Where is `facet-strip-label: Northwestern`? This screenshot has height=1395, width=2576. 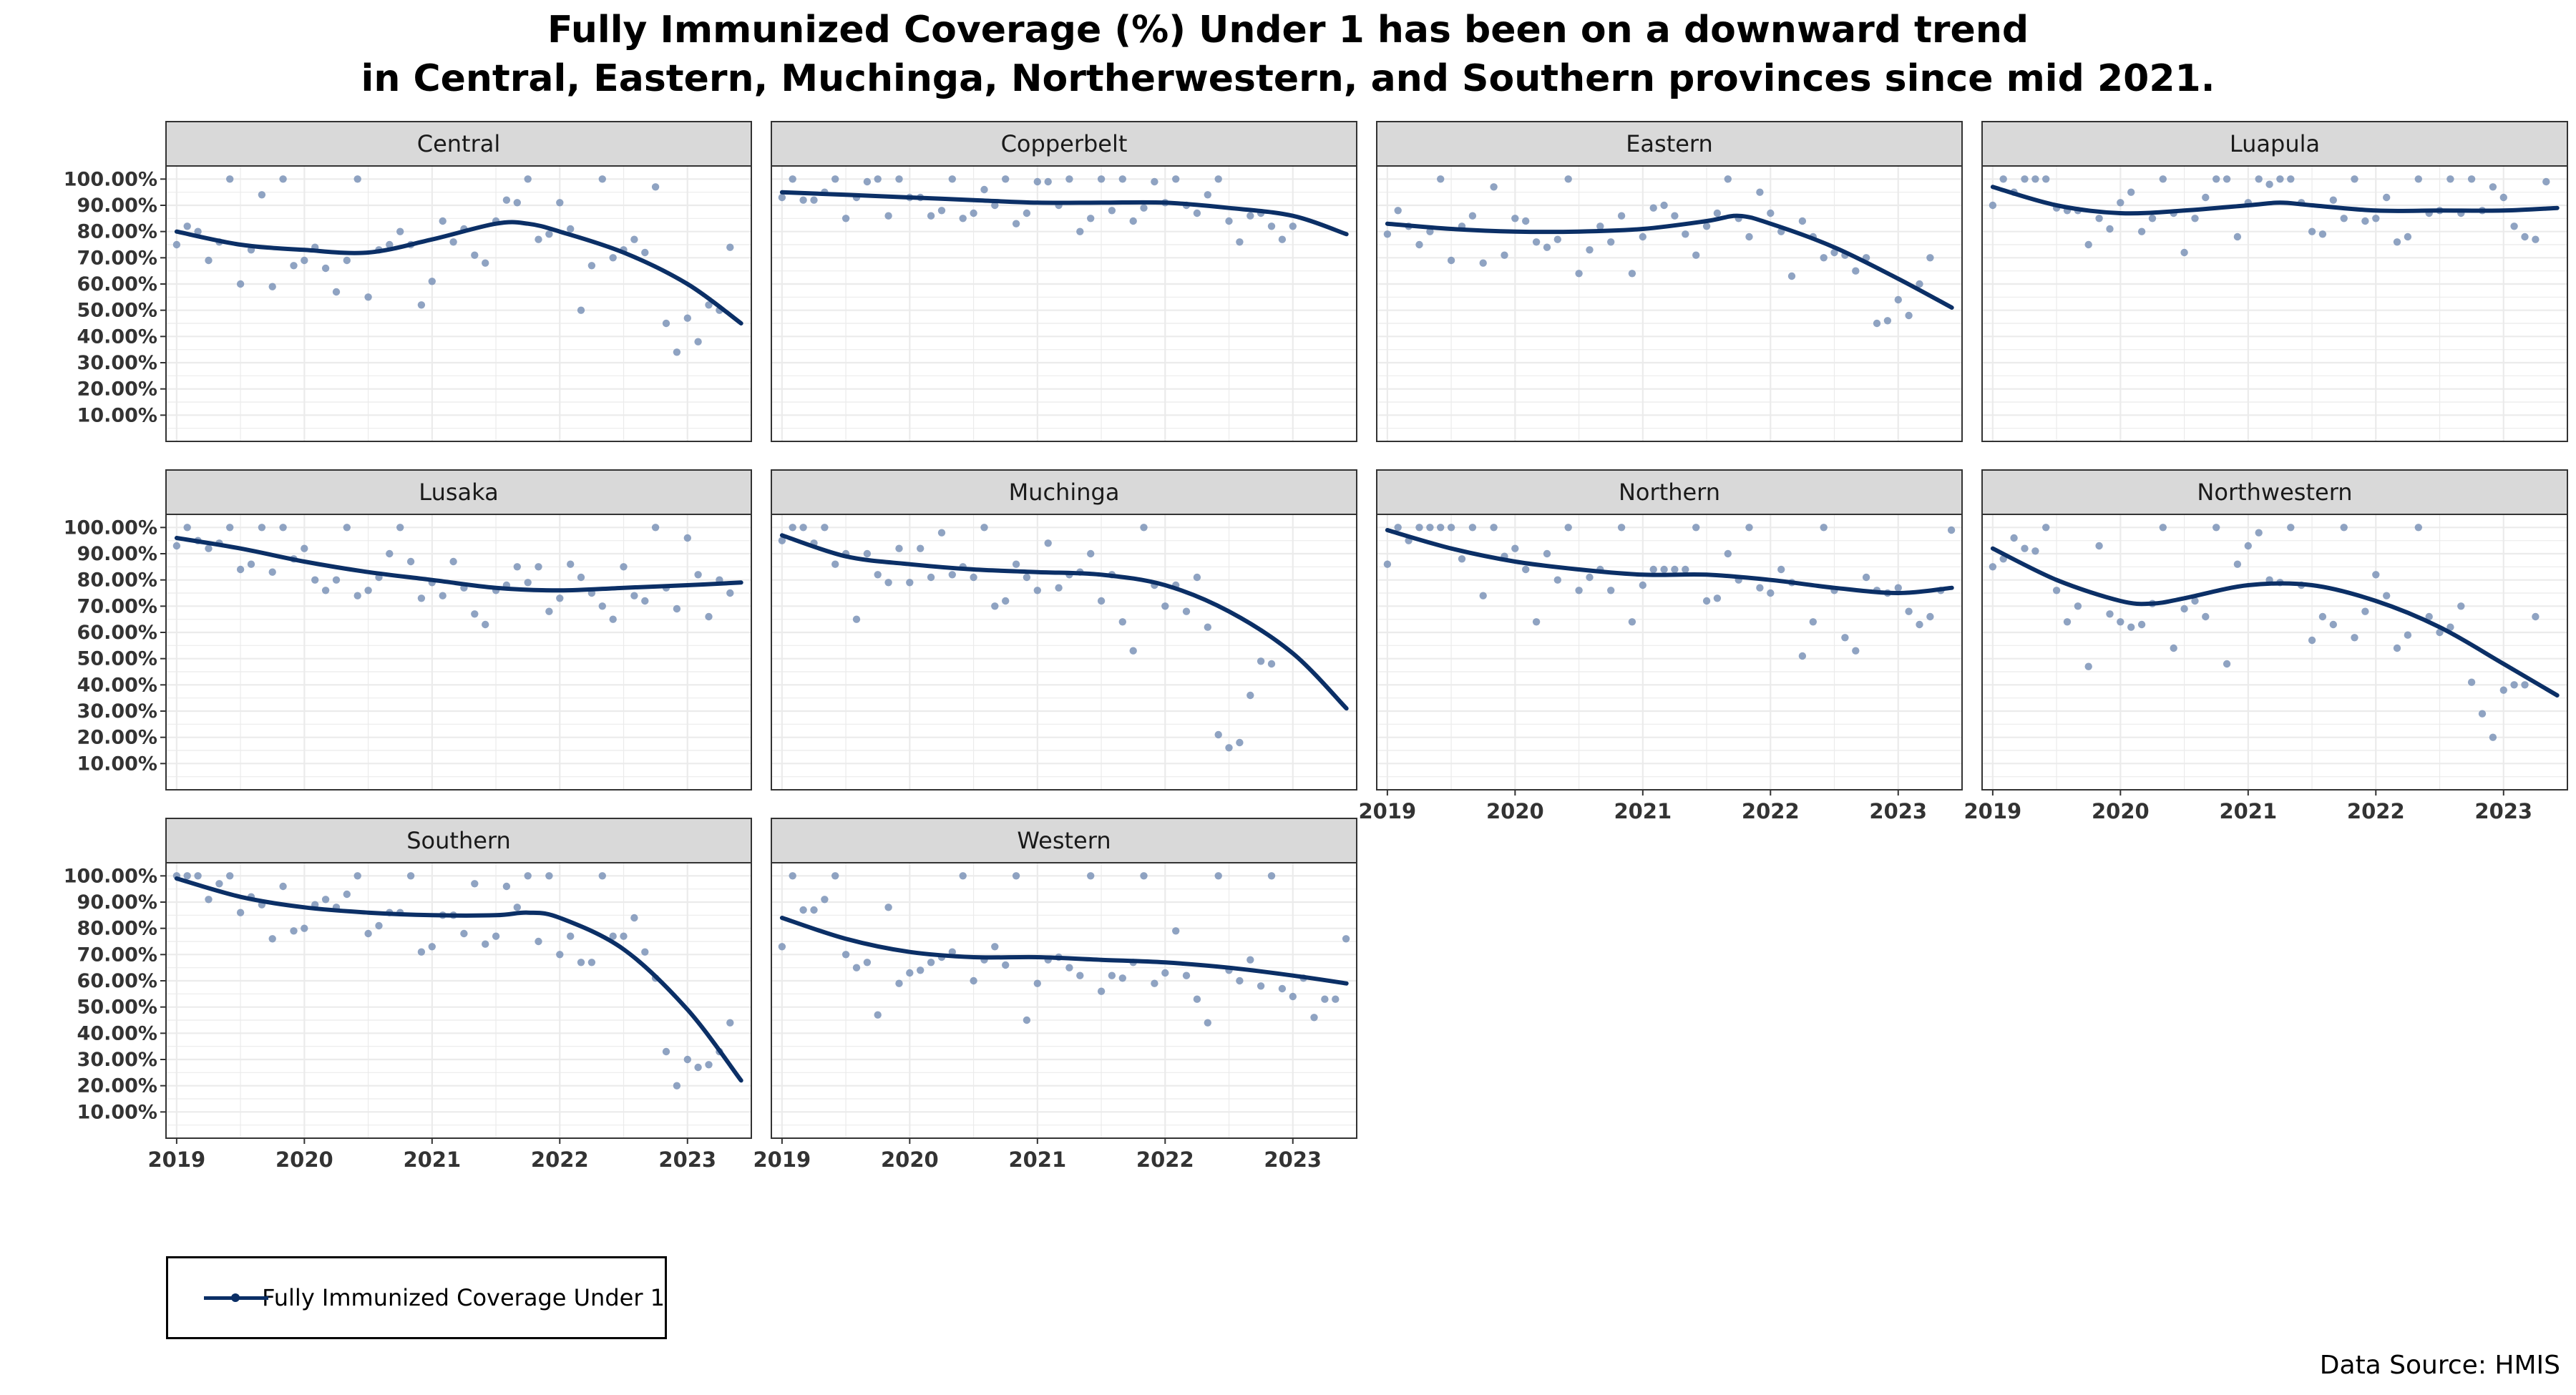 facet-strip-label: Northwestern is located at coordinates (2274, 493).